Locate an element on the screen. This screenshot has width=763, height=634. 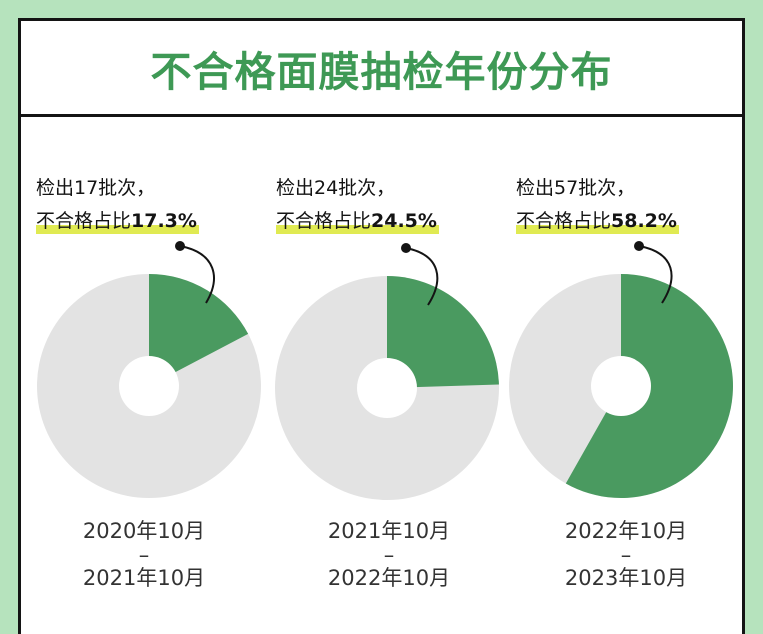
failure-rate-label: 不合格占比24.5% is located at coordinates (357, 221).